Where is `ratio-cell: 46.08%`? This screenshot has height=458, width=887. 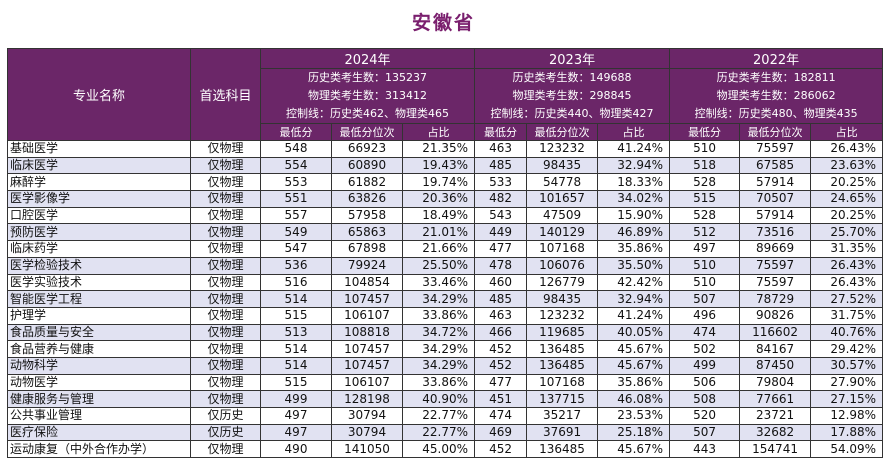 ratio-cell: 46.08% is located at coordinates (634, 399).